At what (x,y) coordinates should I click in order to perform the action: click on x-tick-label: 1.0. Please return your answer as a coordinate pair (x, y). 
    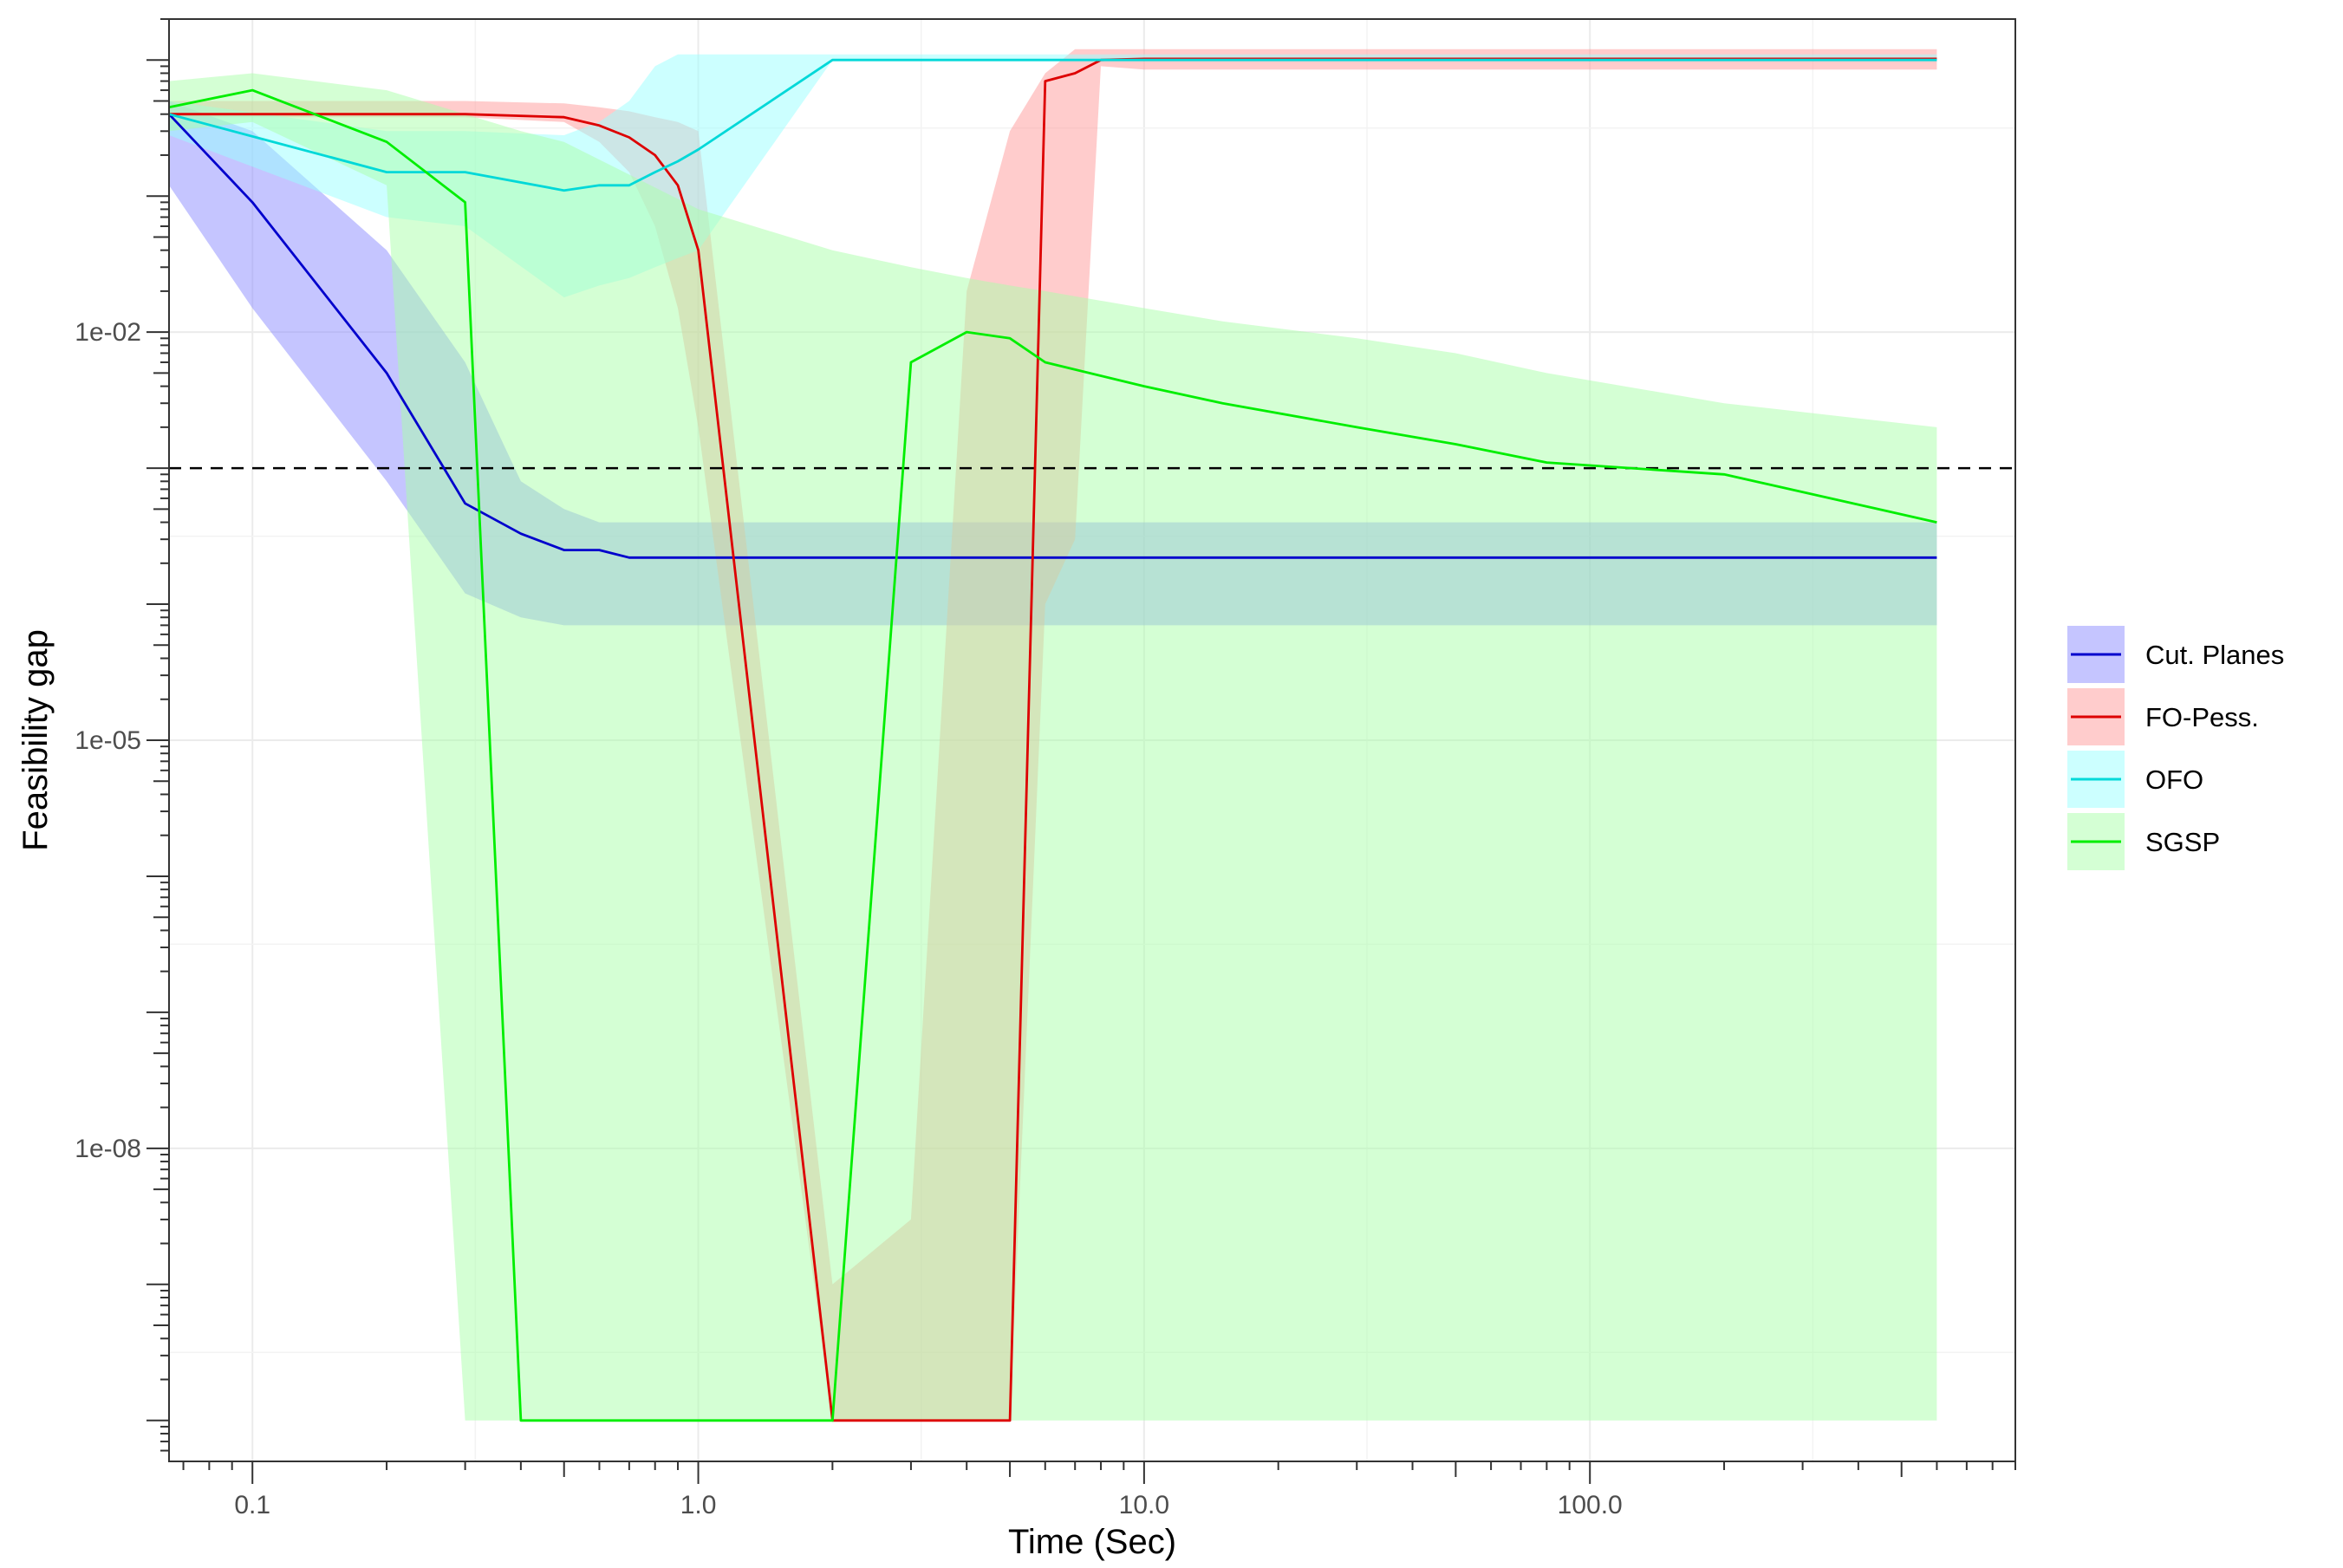
    Looking at the image, I should click on (699, 1505).